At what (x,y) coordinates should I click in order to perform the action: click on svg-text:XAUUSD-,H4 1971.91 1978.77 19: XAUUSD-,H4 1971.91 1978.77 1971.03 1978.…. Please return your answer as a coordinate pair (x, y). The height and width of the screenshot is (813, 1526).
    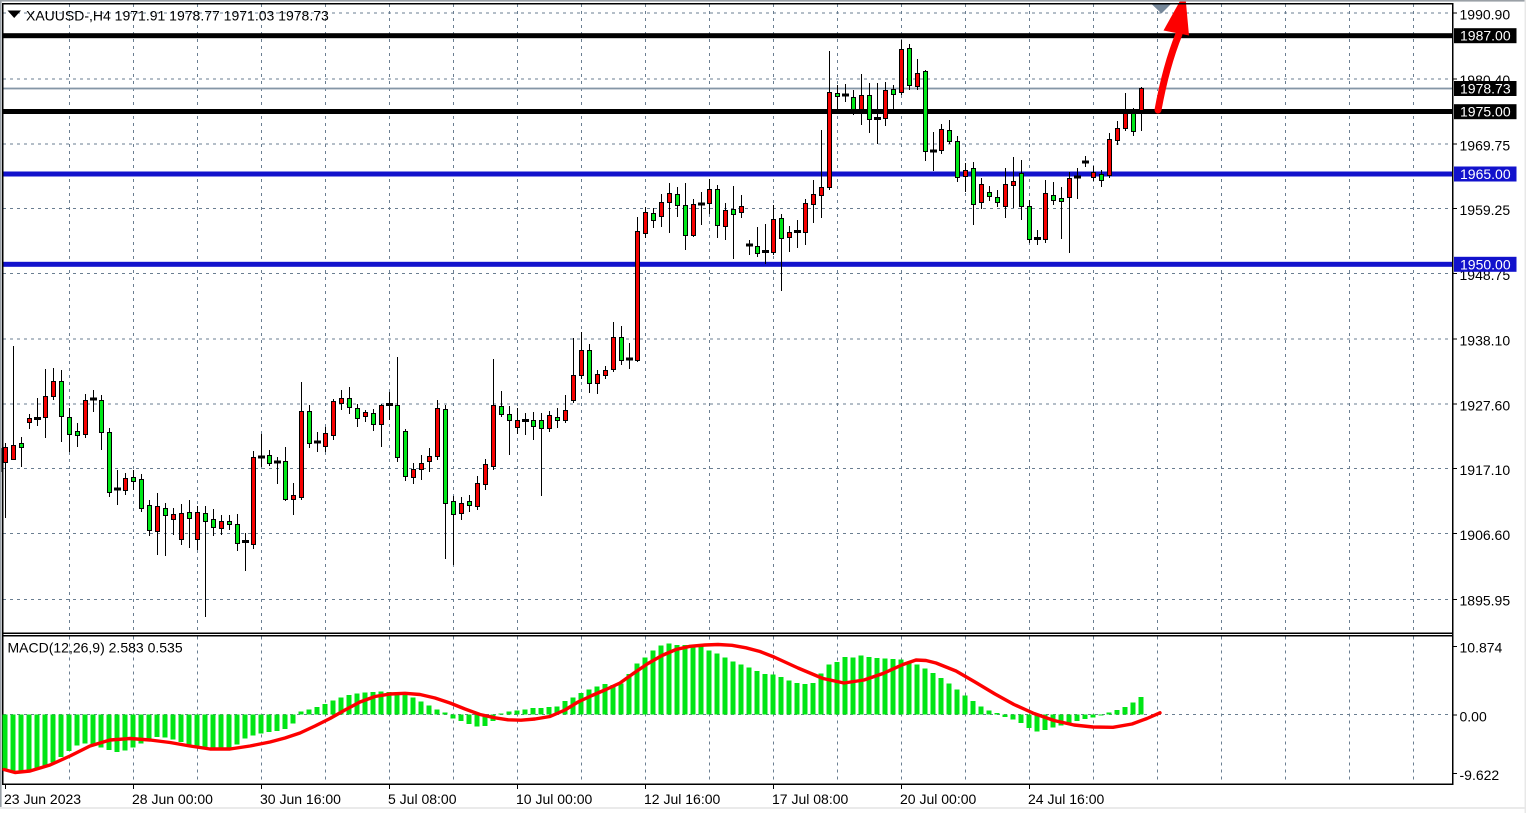
    Looking at the image, I should click on (177, 15).